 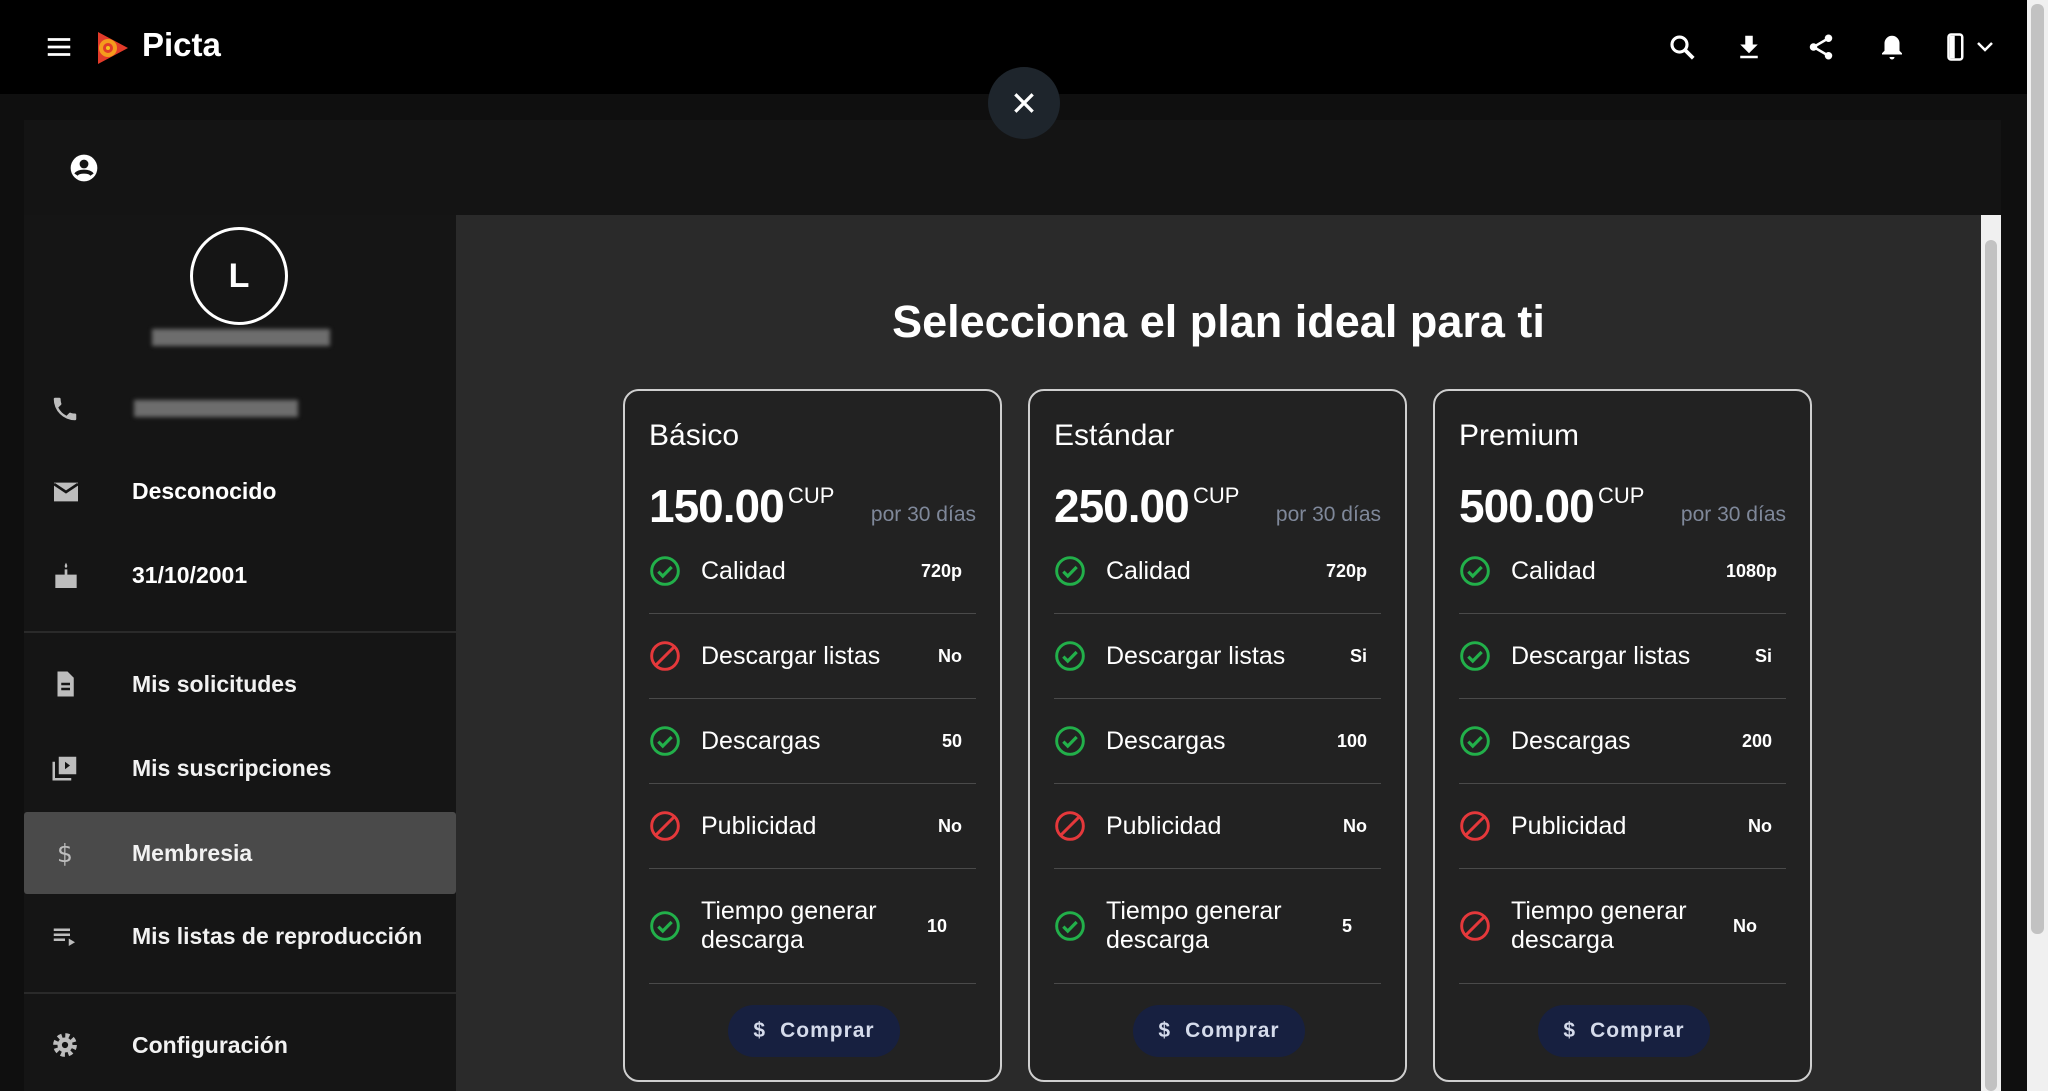 What do you see at coordinates (1569, 825) in the screenshot?
I see `feature-label: Publicidad` at bounding box center [1569, 825].